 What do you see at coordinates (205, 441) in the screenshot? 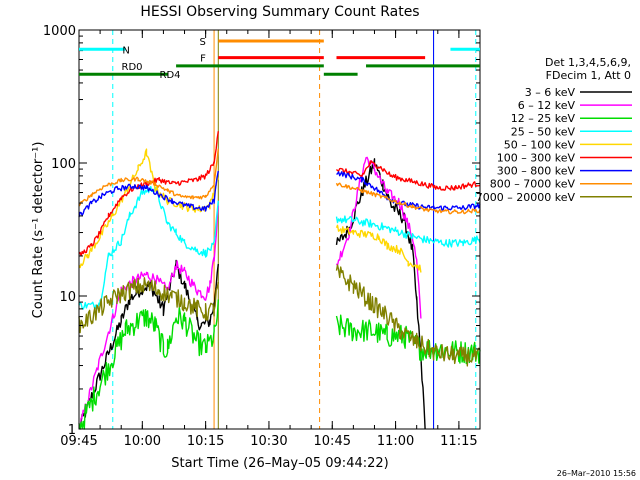
I see `x-tick-label-2: 10:15` at bounding box center [205, 441].